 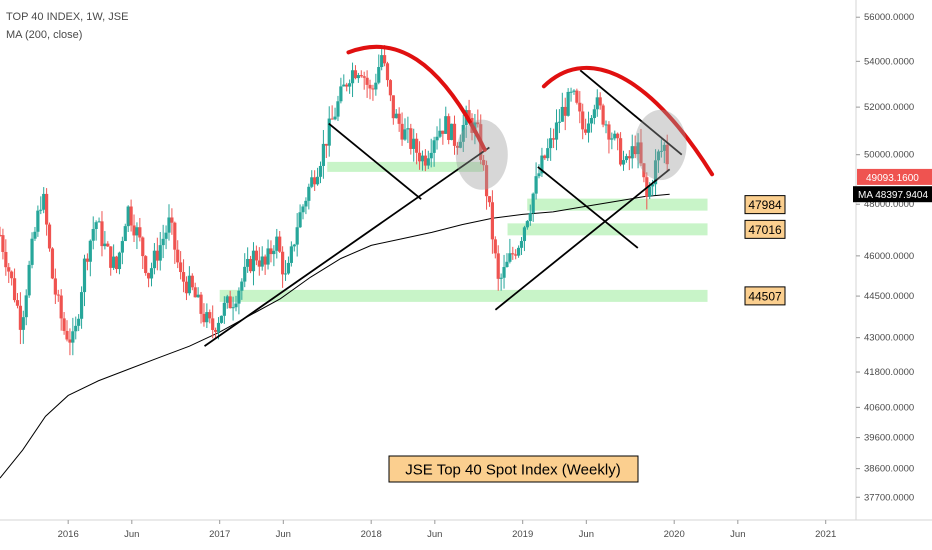 I want to click on y-tick-label: 41800.0000, so click(x=889, y=372).